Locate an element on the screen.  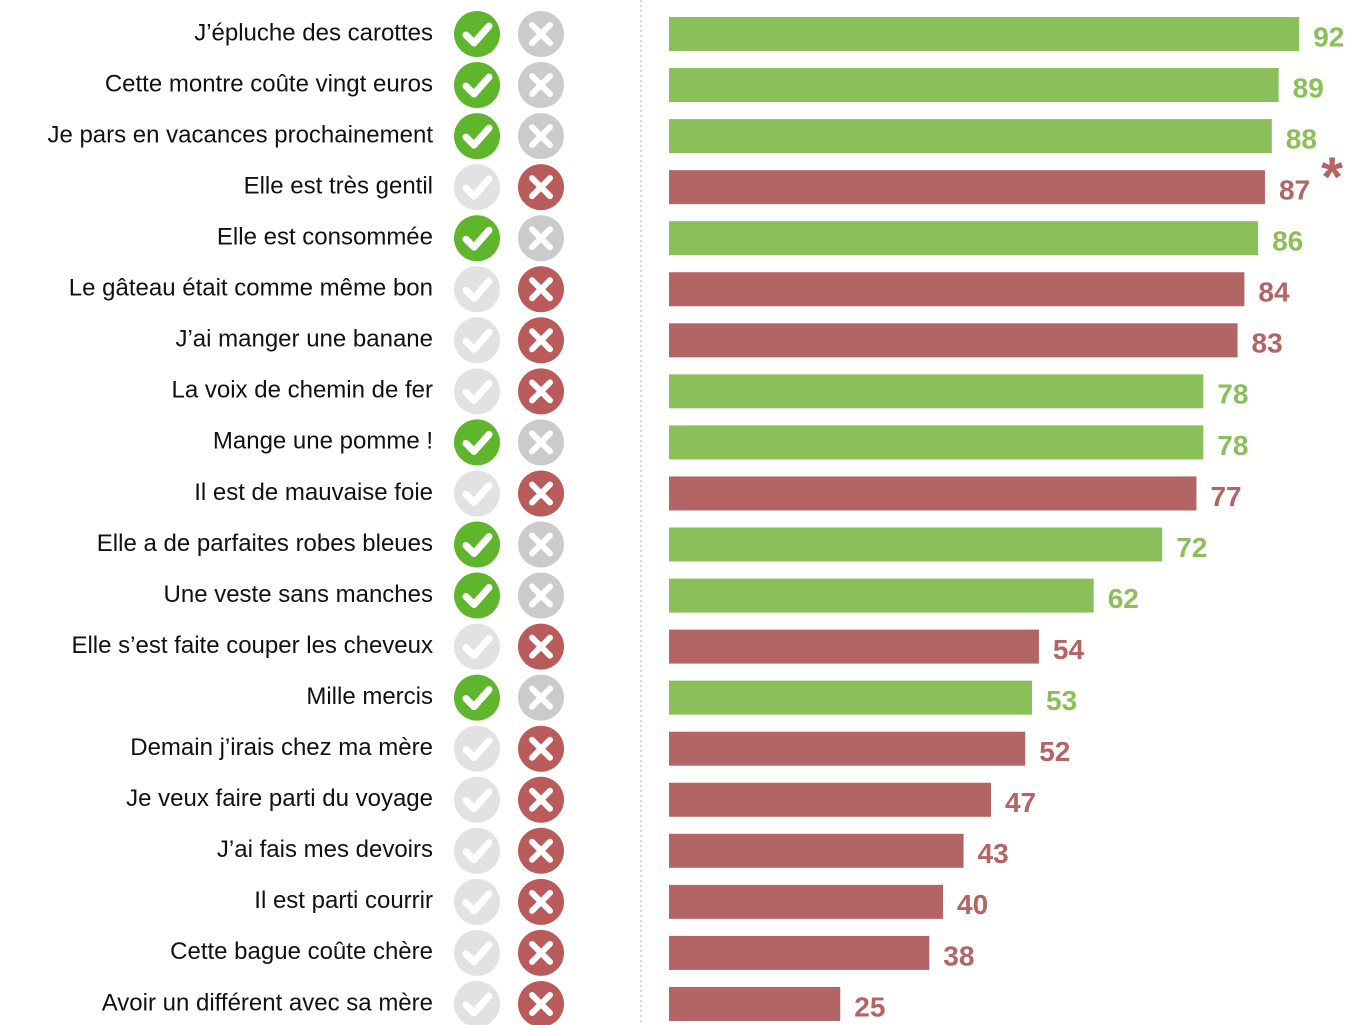
value-label: 40 is located at coordinates (972, 904).